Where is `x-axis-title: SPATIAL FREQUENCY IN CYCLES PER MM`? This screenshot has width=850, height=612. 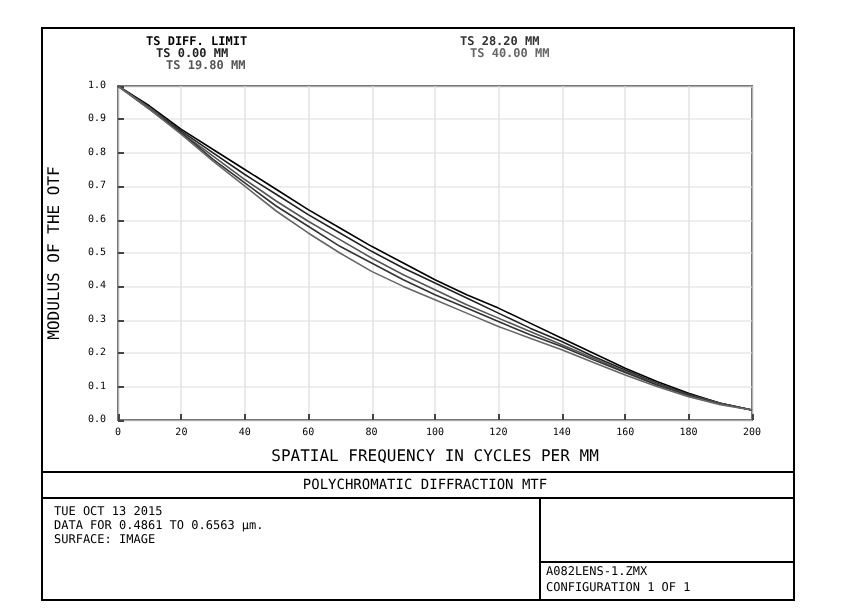
x-axis-title: SPATIAL FREQUENCY IN CYCLES PER MM is located at coordinates (435, 455).